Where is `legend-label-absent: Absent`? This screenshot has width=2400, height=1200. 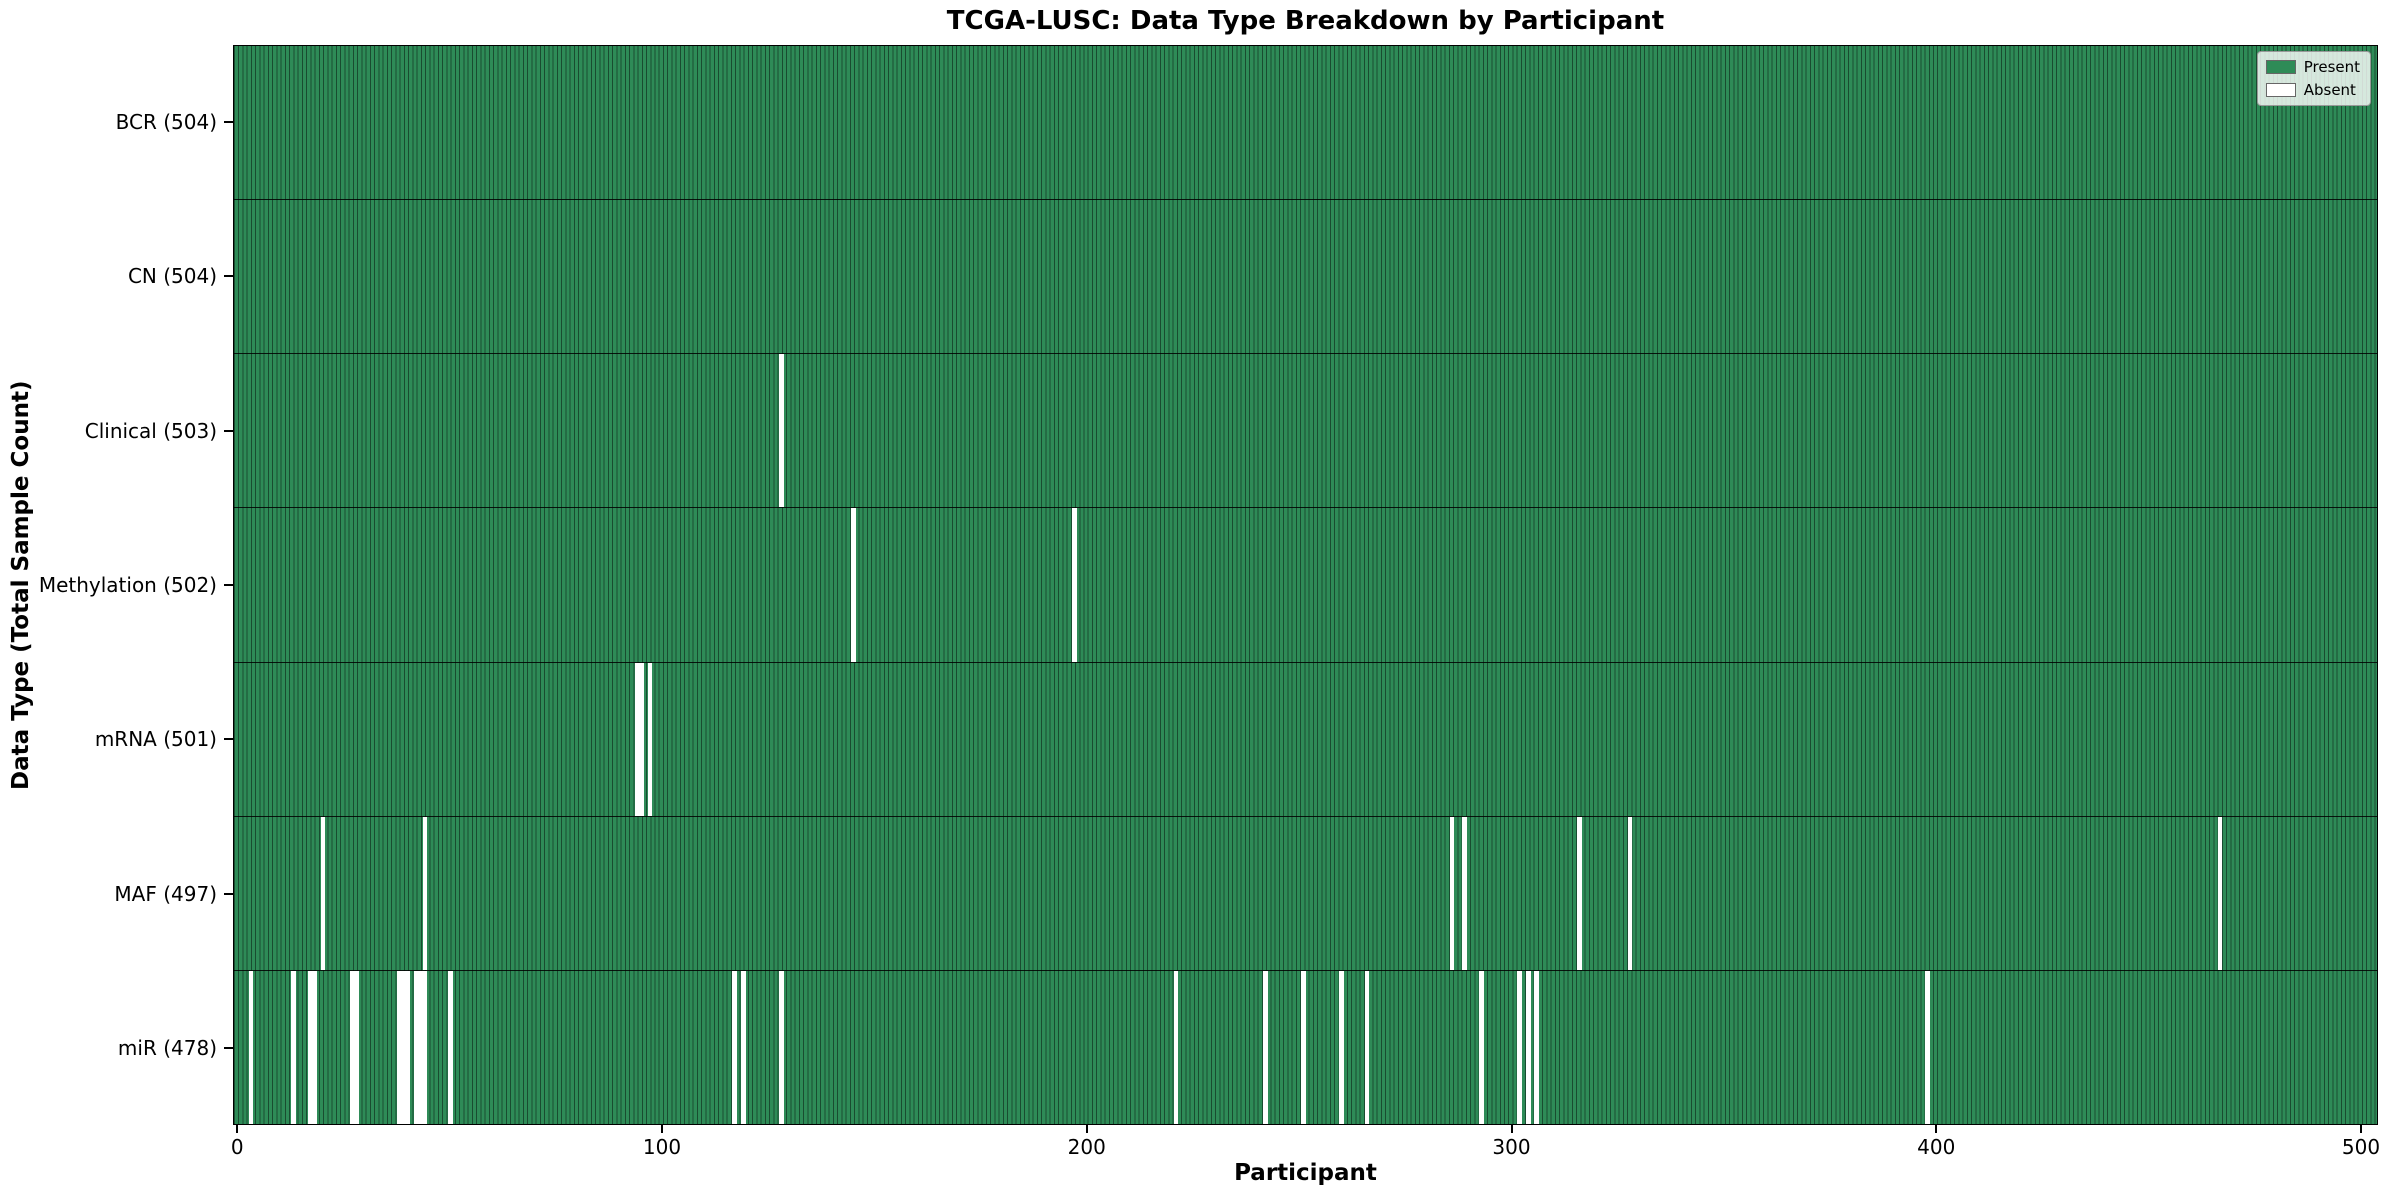 legend-label-absent: Absent is located at coordinates (2329, 90).